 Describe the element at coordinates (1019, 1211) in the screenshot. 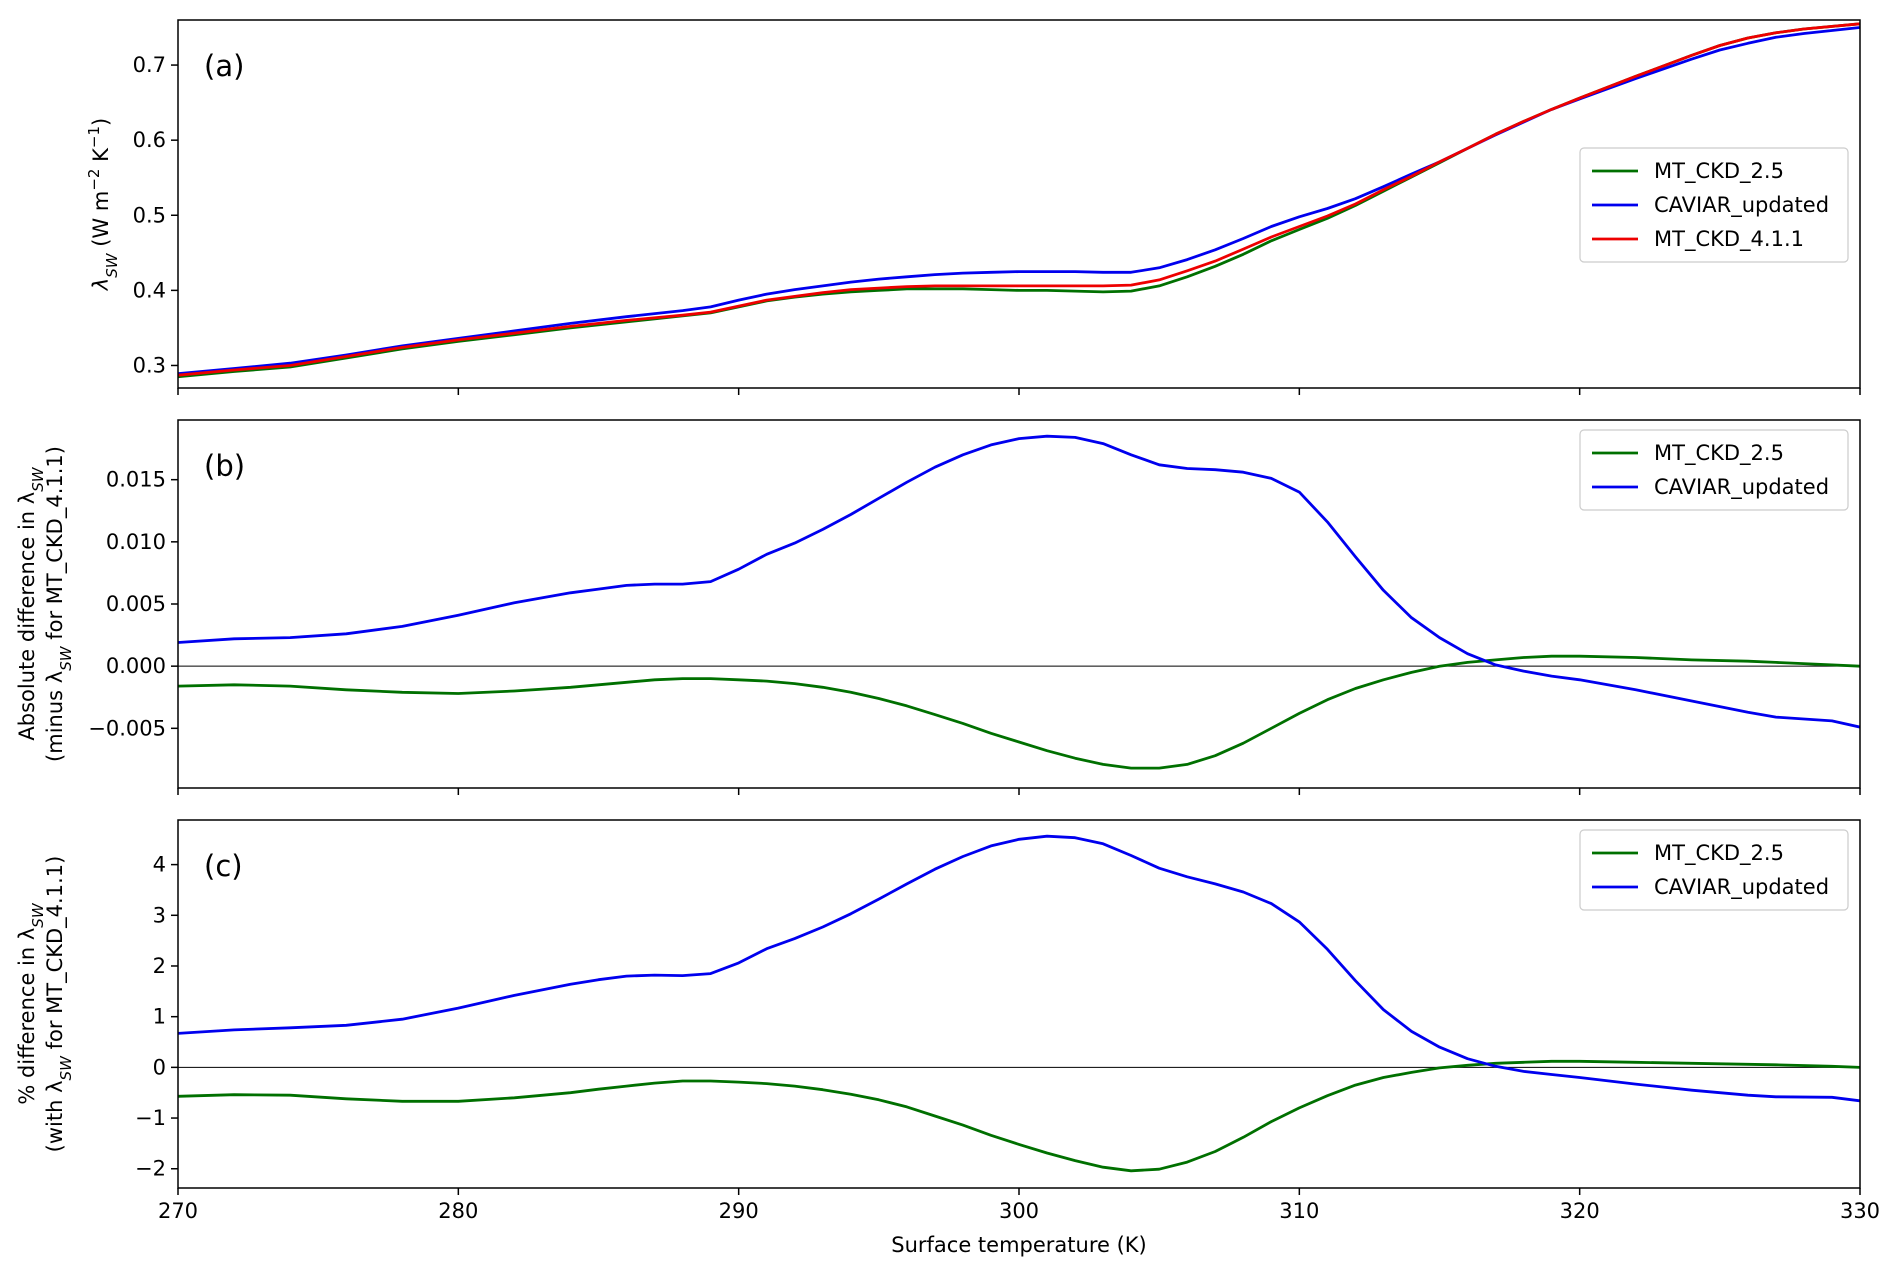

I see `x-tick-label: 300` at that location.